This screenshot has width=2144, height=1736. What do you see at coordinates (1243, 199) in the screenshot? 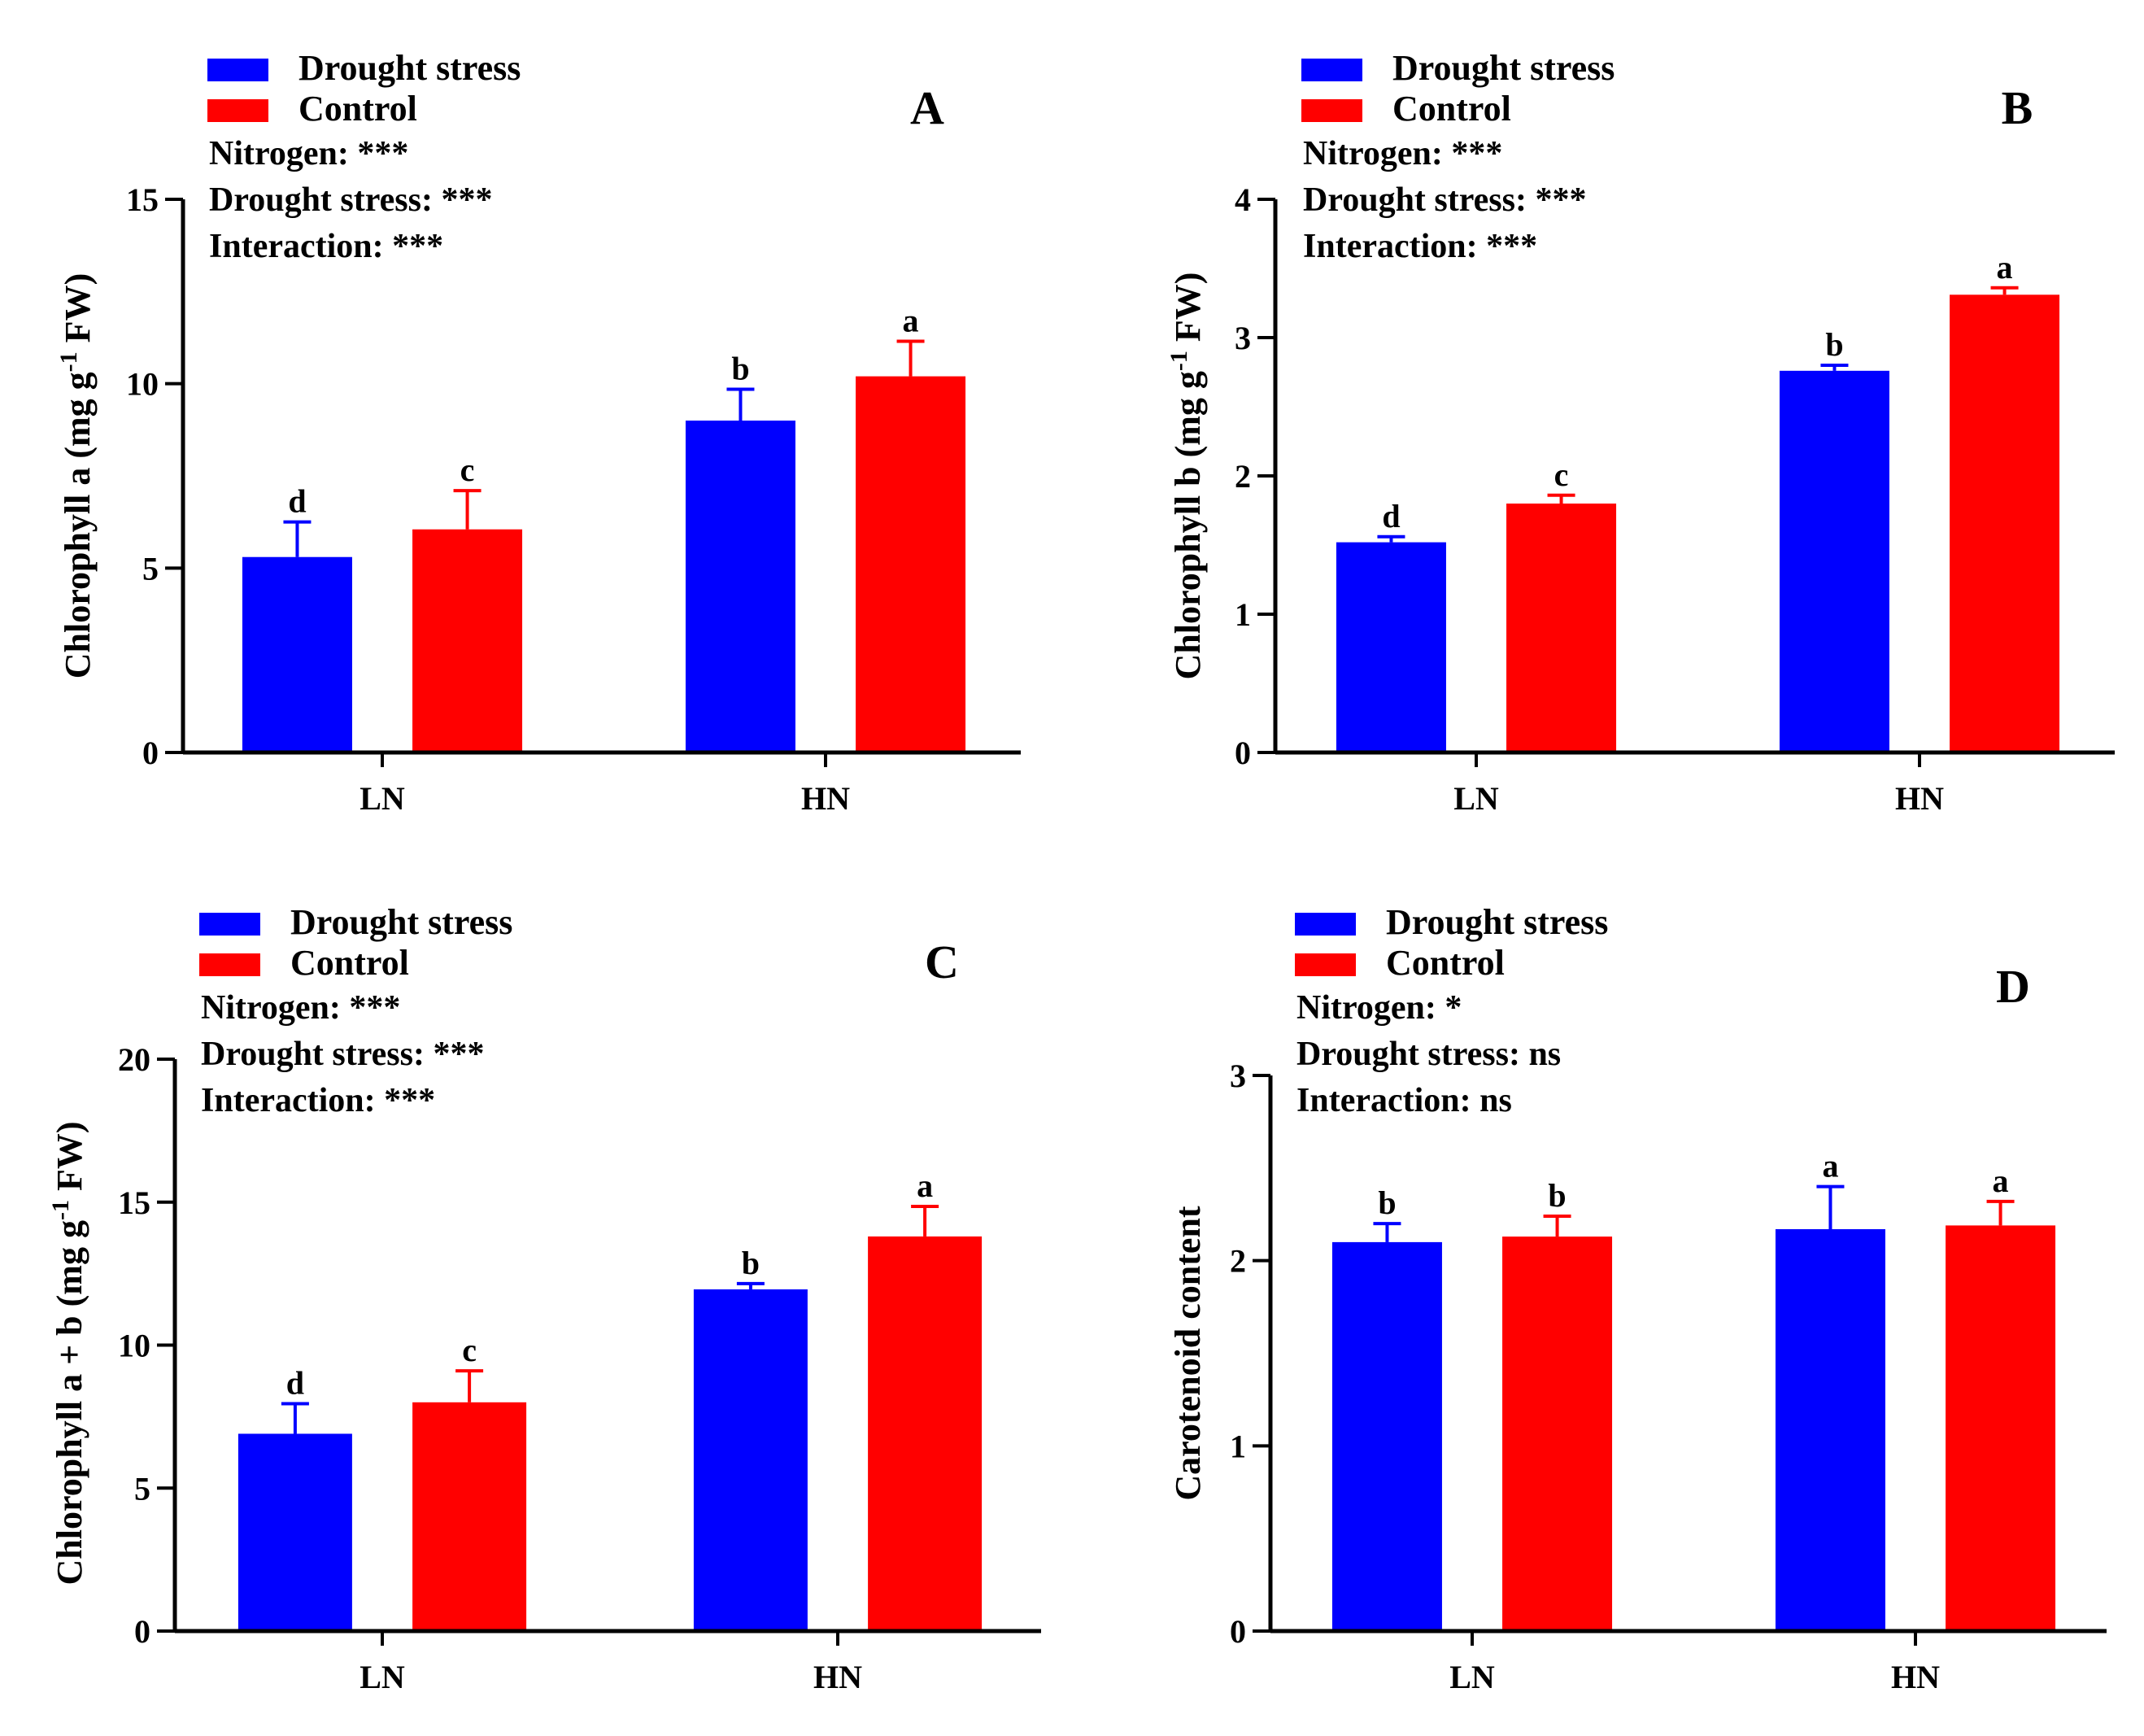
I see `y-tick-label: 4` at bounding box center [1243, 199].